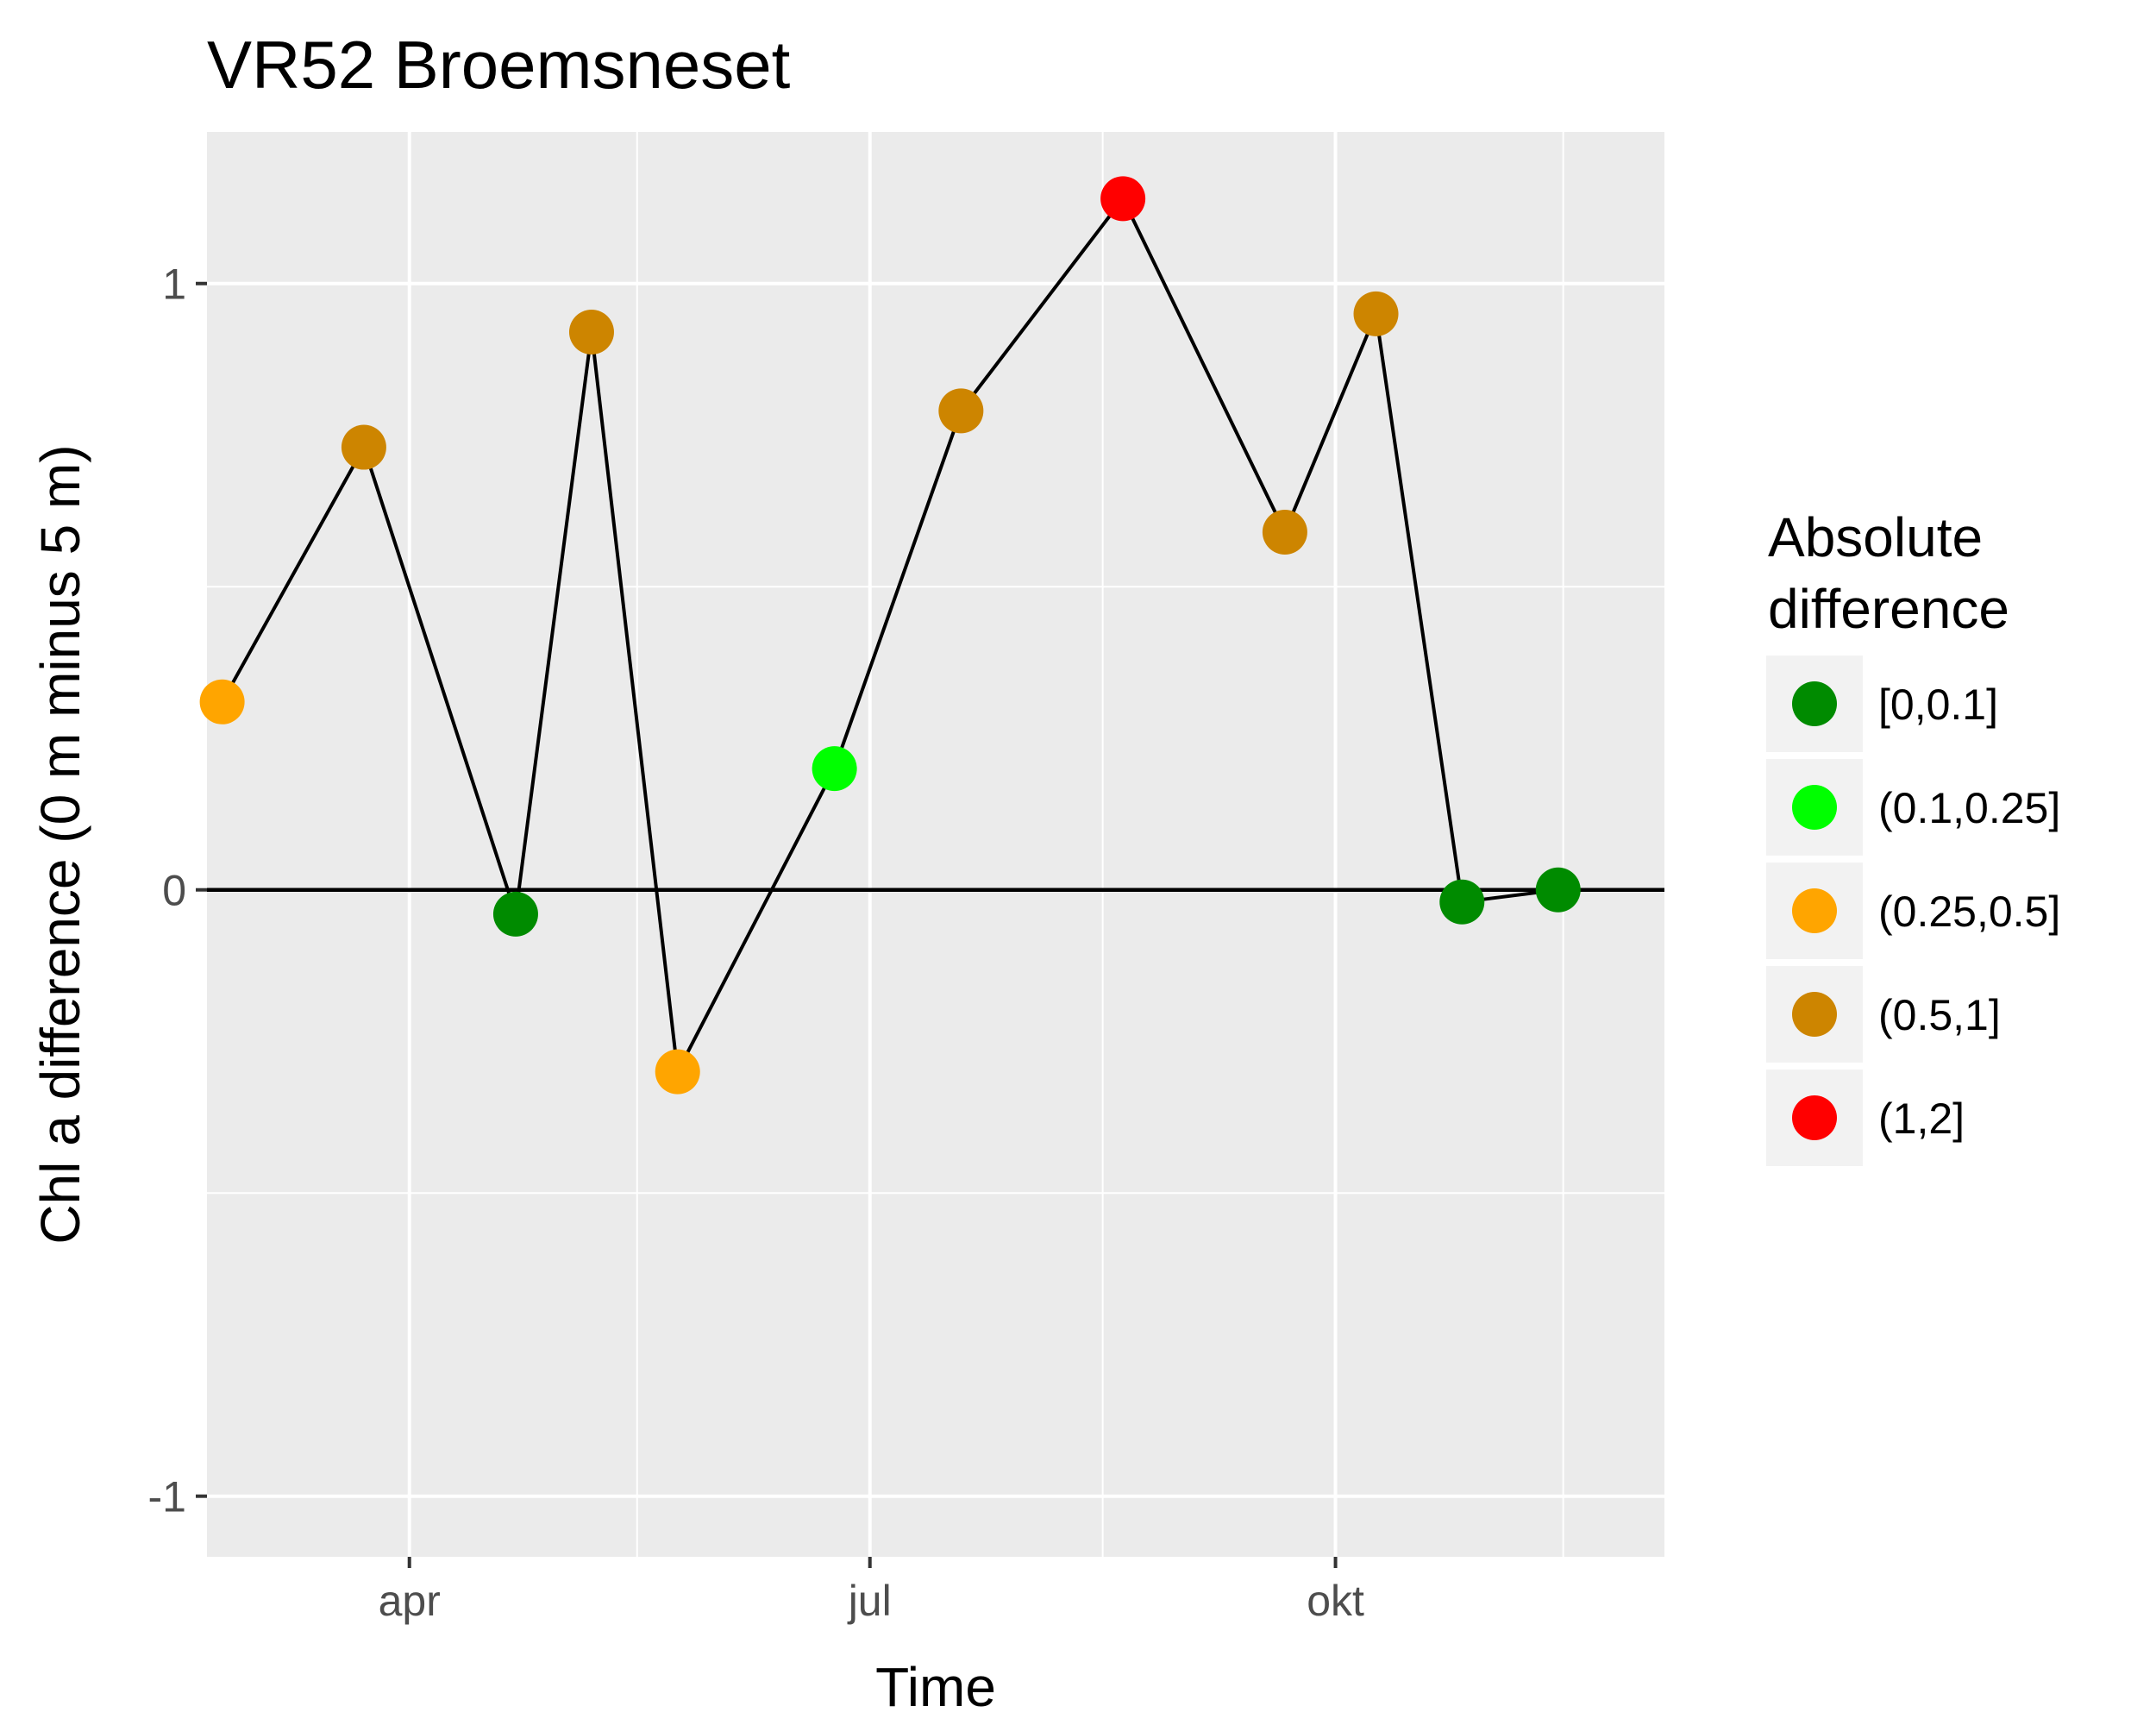 This screenshot has width=2156, height=1725. Describe the element at coordinates (1888, 609) in the screenshot. I see `legend-title-line-2: difference` at that location.